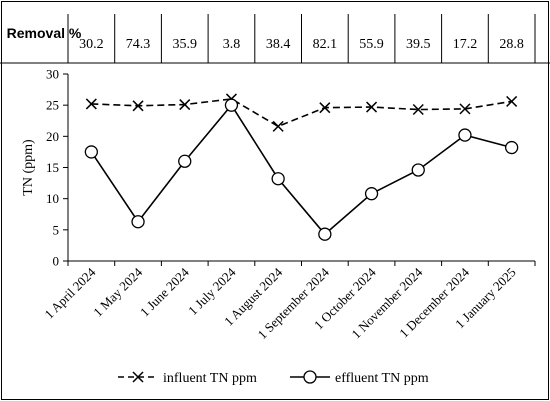  Describe the element at coordinates (138, 44) in the screenshot. I see `removal-value: 74.3` at that location.